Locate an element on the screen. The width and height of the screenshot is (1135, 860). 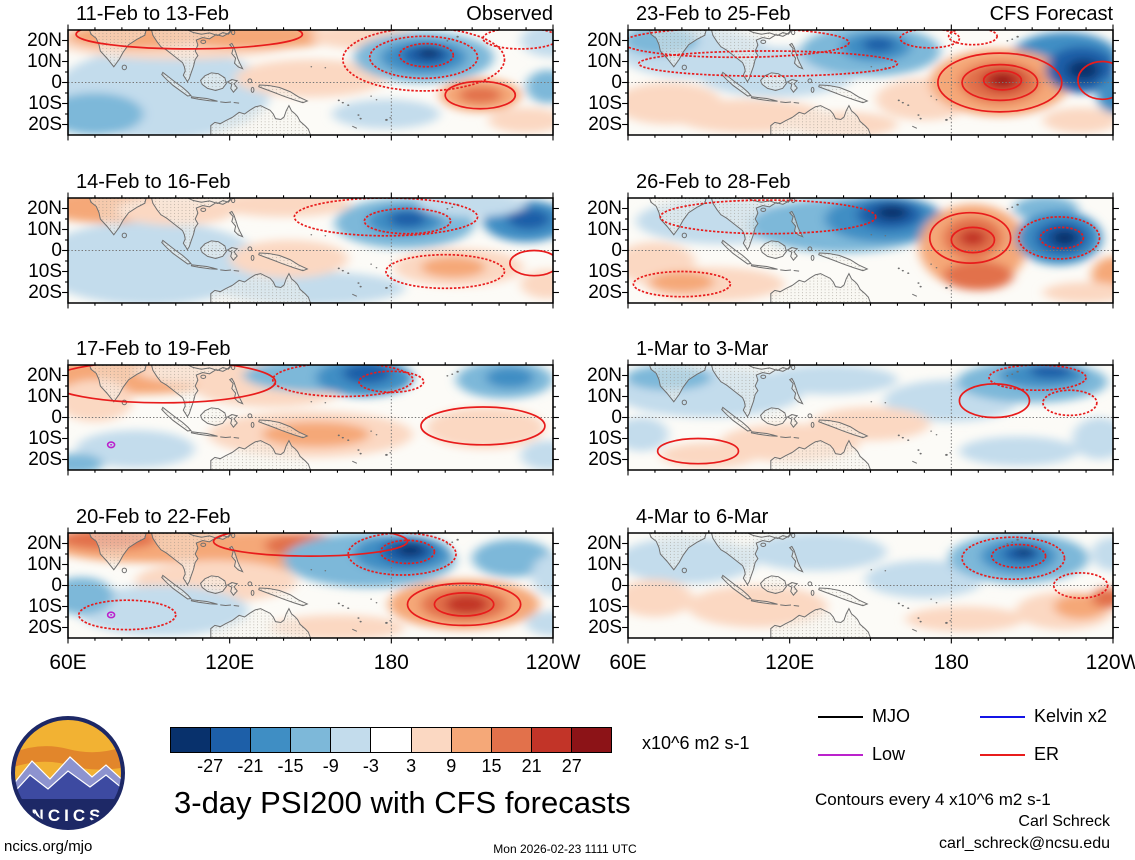
wave-legend: MJO Kelvin x2 Low ER is located at coordinates (976, 735).